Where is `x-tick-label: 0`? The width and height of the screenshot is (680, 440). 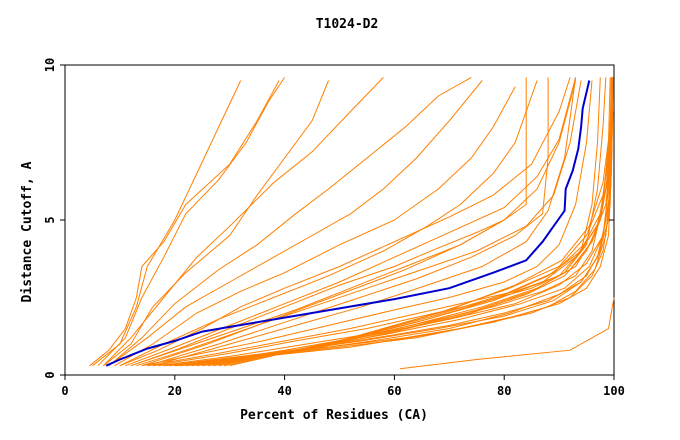
x-tick-label: 0 is located at coordinates (64, 391).